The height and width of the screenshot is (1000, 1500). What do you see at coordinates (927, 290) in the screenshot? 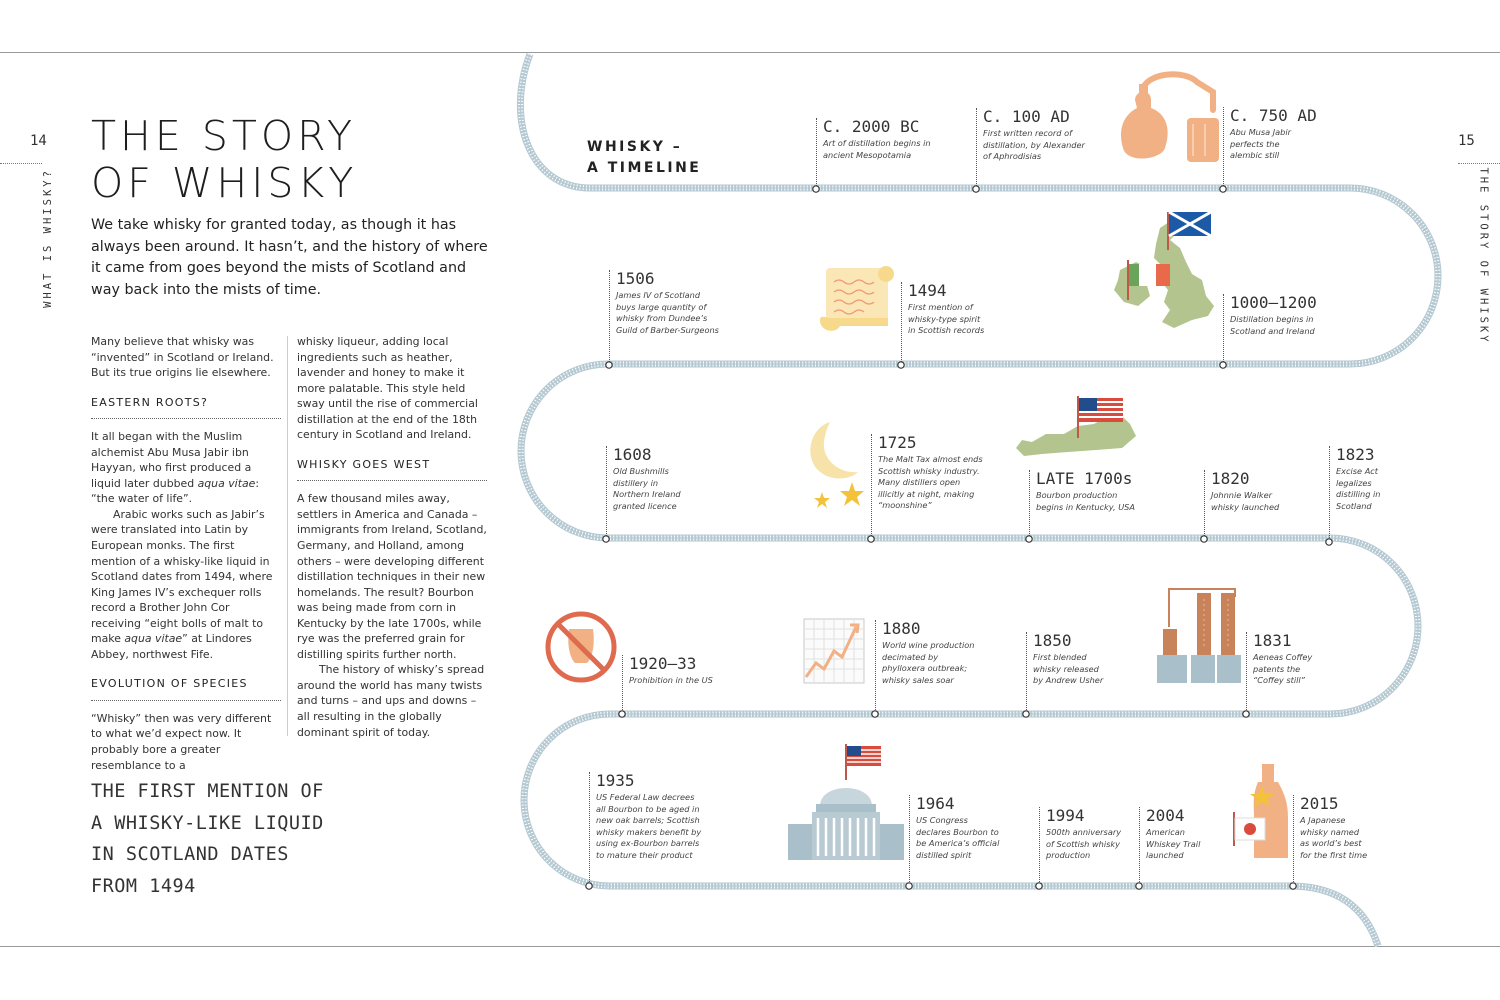
I see `event-year: 1494` at bounding box center [927, 290].